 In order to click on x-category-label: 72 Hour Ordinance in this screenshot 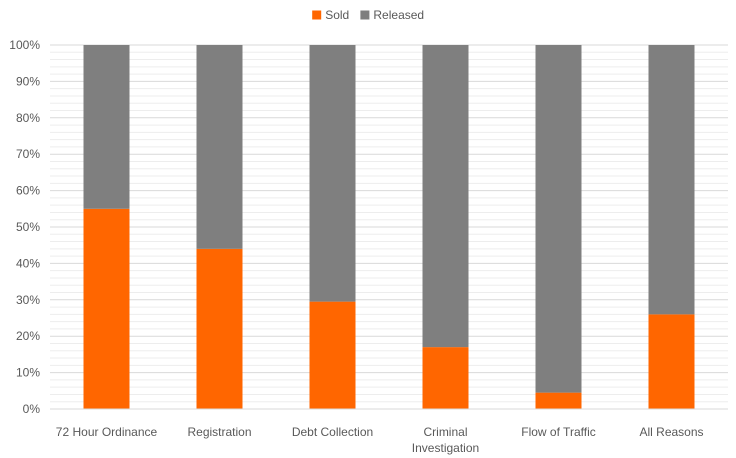, I will do `click(107, 432)`.